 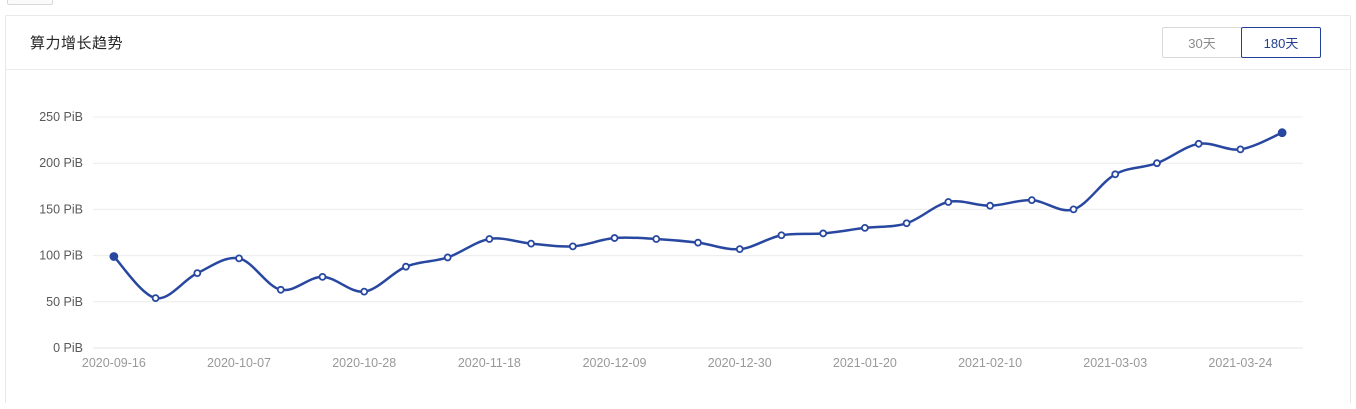 I want to click on x-axis-tick-label: 2020-11-18, so click(x=489, y=363).